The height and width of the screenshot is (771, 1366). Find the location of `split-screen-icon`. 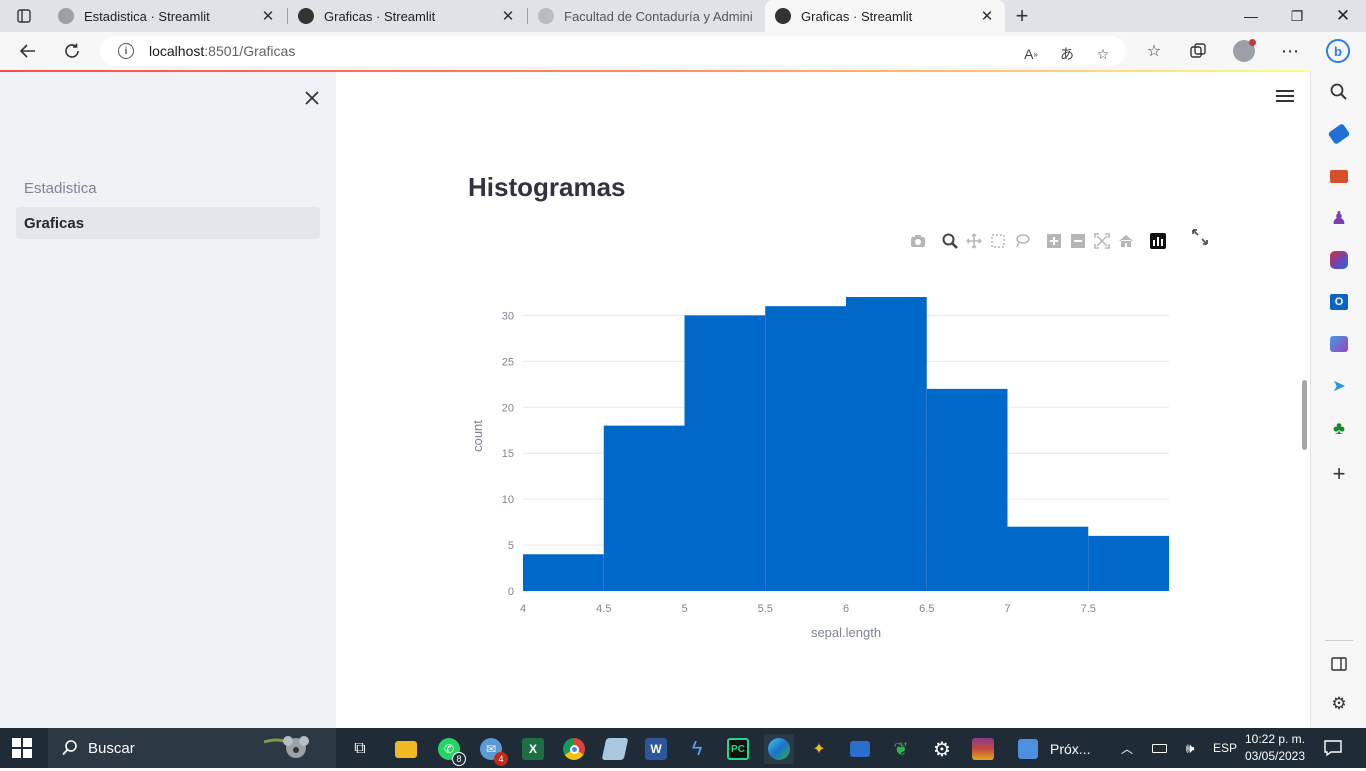

split-screen-icon is located at coordinates (1339, 664).